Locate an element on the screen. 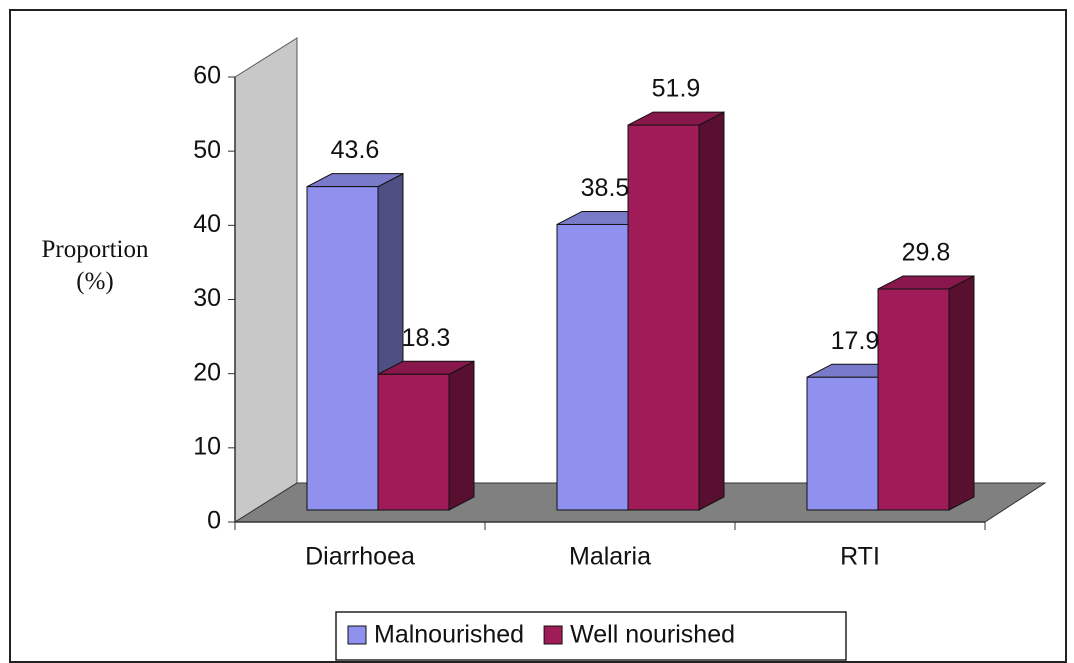  data-label: 17.9 is located at coordinates (855, 341).